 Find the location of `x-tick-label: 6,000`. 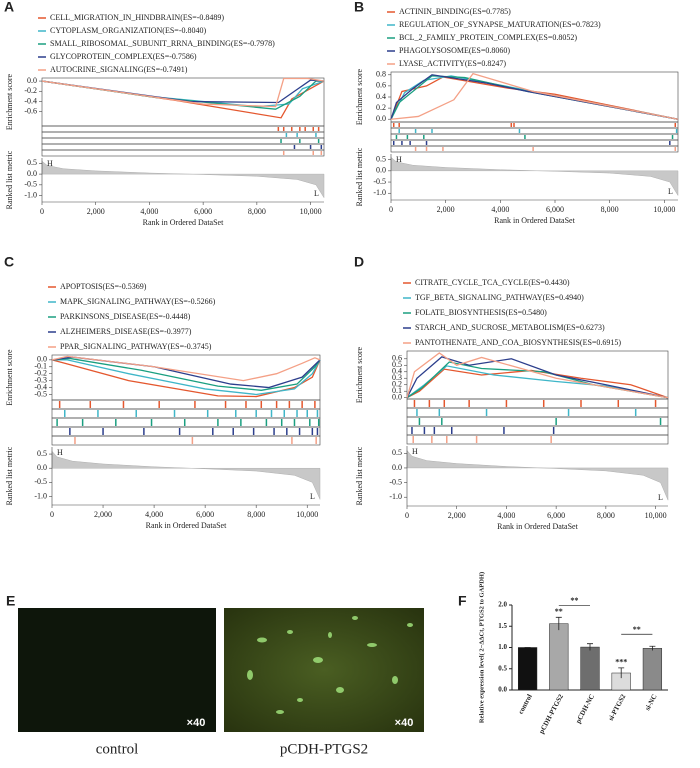

x-tick-label: 6,000 is located at coordinates (203, 211).